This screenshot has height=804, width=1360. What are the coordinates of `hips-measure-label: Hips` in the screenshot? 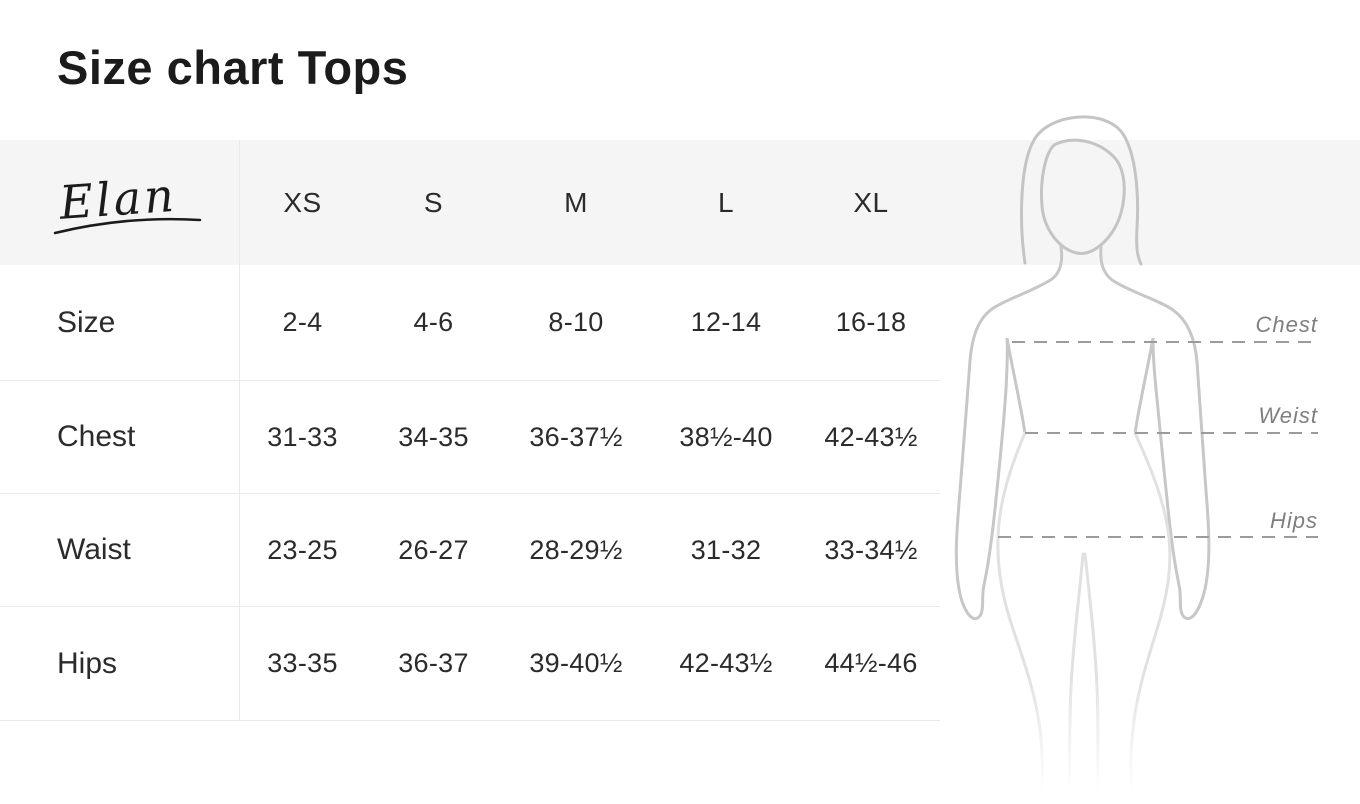 It's located at (1293, 520).